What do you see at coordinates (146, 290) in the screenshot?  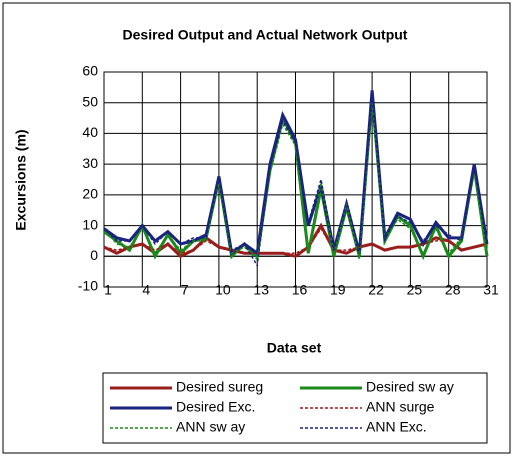 I see `x-tick-label: 4` at bounding box center [146, 290].